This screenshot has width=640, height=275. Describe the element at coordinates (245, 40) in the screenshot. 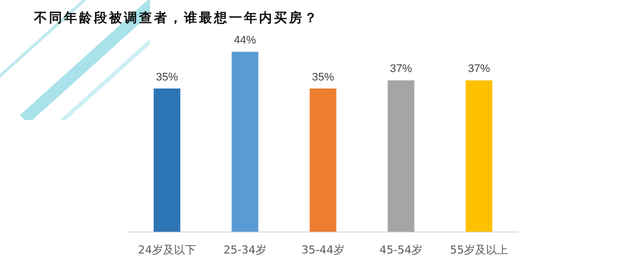

I see `data-label: 44%` at that location.